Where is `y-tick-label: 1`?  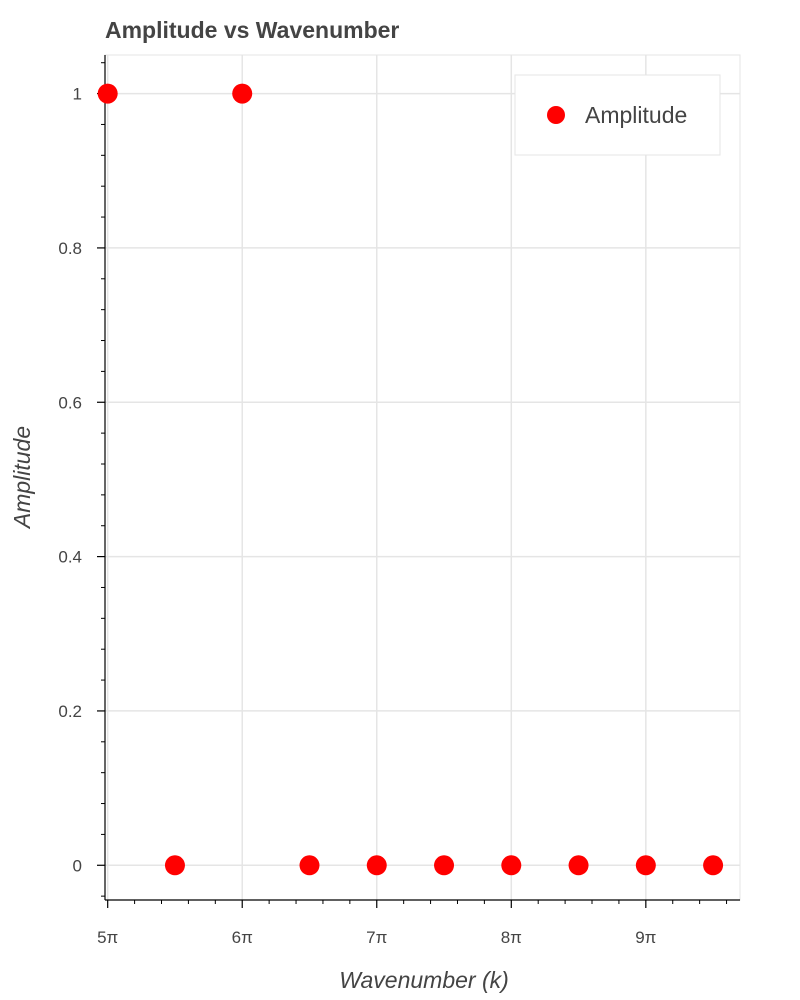
y-tick-label: 1 is located at coordinates (77, 94).